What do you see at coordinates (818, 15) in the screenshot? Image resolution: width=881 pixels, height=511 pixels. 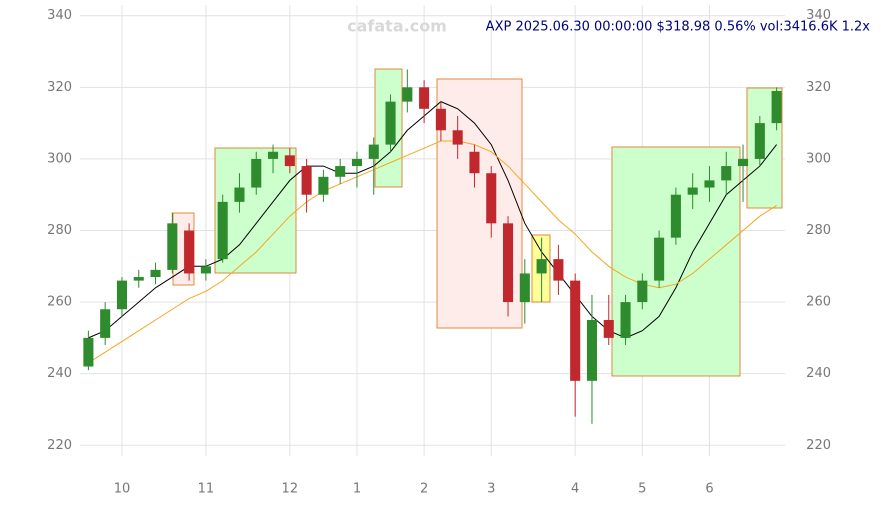 I see `y-tick-label-right: 340` at bounding box center [818, 15].